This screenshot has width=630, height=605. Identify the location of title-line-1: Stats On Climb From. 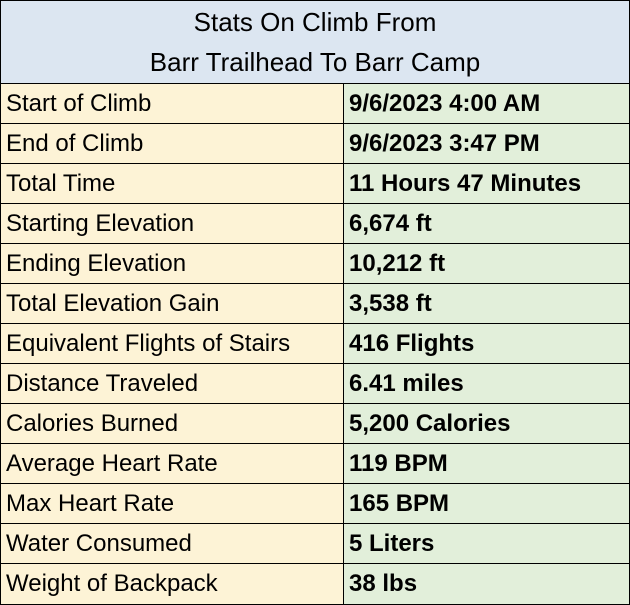
(315, 22).